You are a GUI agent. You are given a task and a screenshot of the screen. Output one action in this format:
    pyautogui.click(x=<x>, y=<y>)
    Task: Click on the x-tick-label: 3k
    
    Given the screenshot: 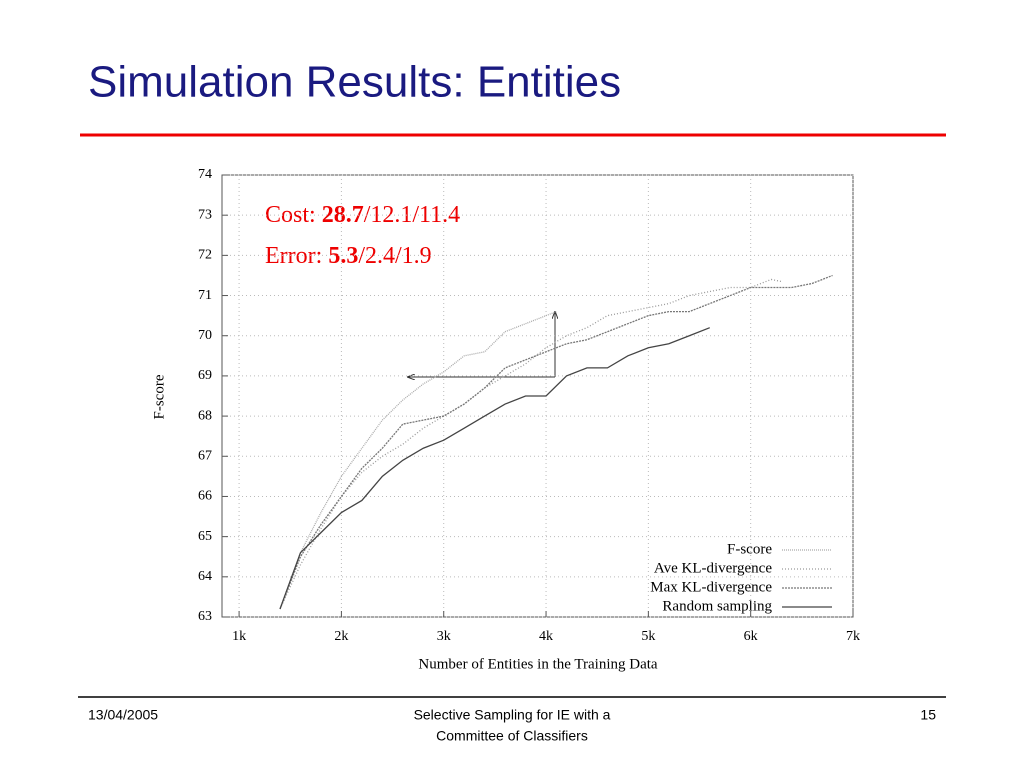 What is the action you would take?
    pyautogui.click(x=444, y=636)
    